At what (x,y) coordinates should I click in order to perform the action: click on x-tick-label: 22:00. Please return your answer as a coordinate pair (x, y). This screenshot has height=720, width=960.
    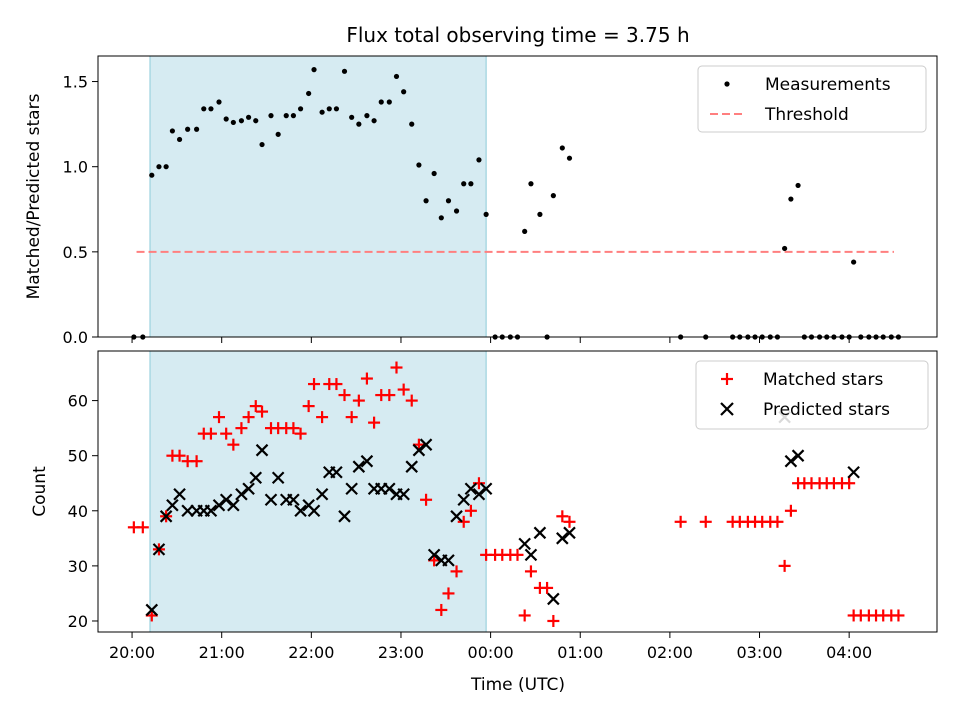
    Looking at the image, I should click on (311, 652).